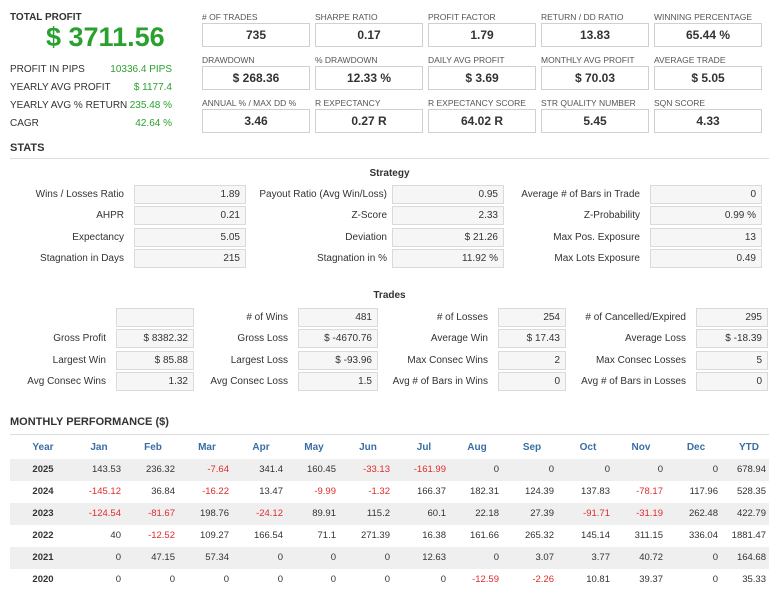 The height and width of the screenshot is (600, 777). I want to click on month-cell: 265.32, so click(539, 535).